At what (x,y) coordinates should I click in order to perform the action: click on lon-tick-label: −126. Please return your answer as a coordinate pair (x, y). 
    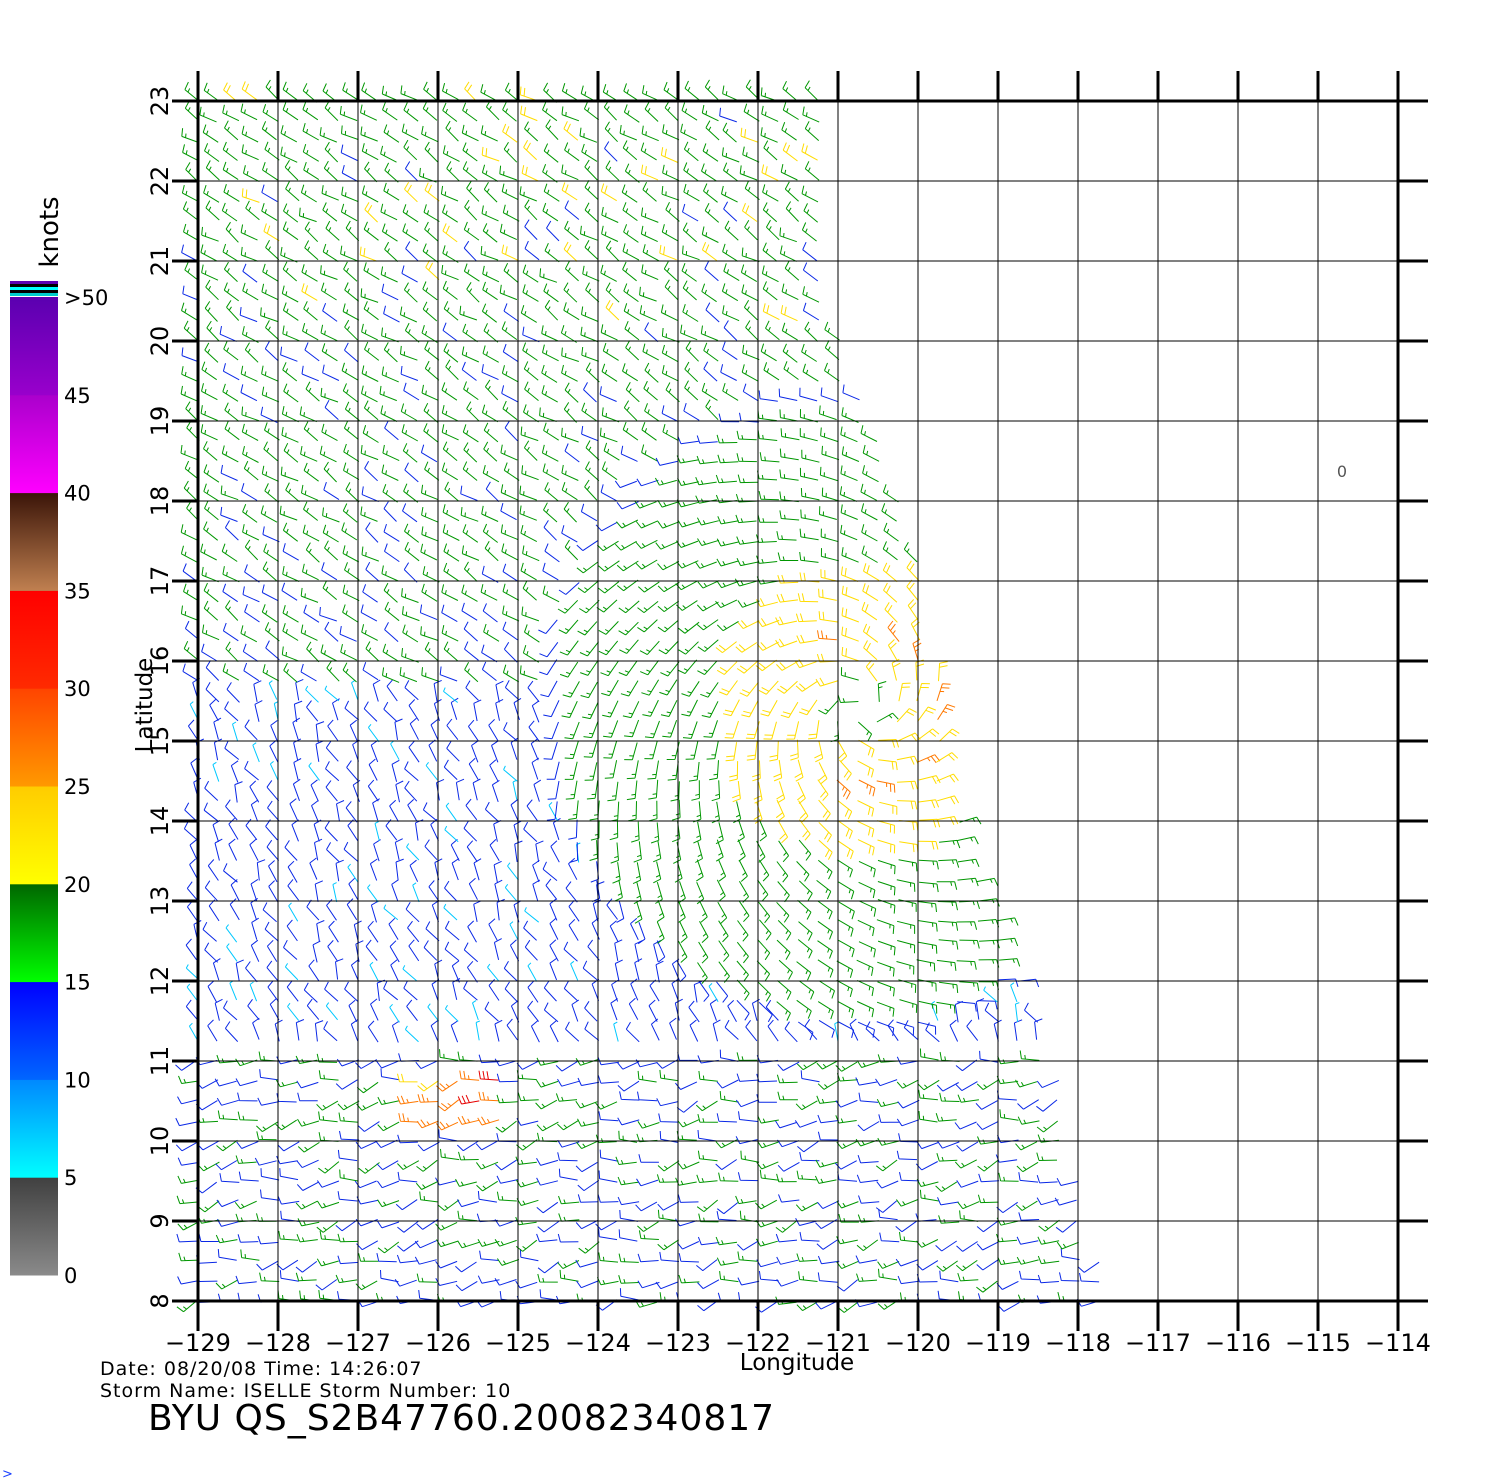
    Looking at the image, I should click on (438, 1343).